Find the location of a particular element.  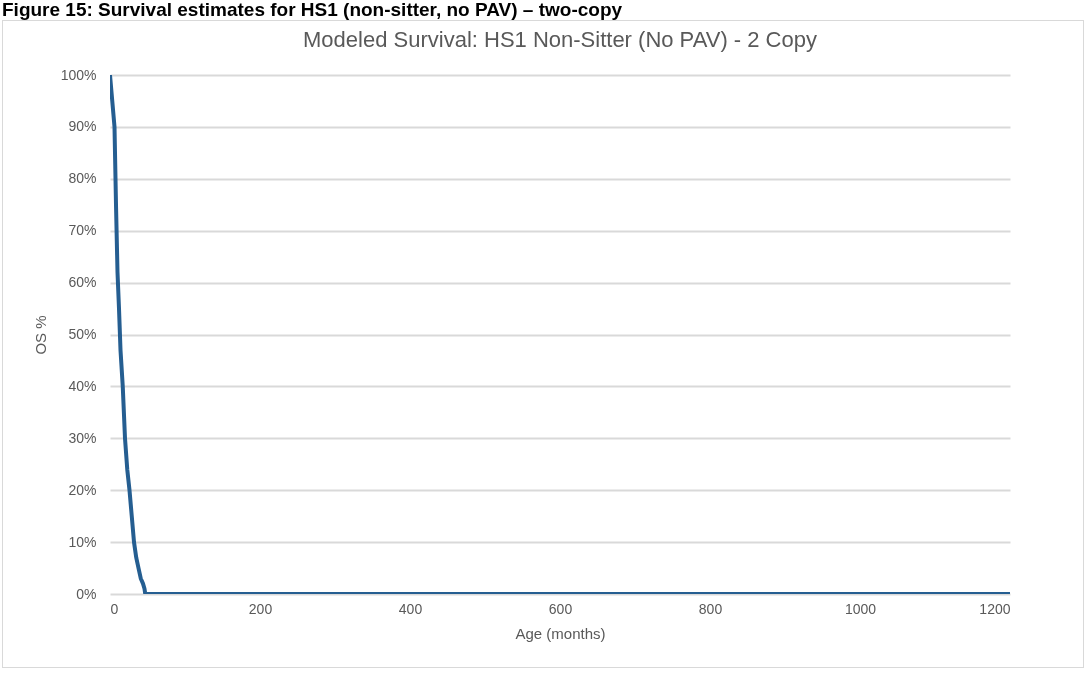

y-tick-label: 0% is located at coordinates (86, 593).